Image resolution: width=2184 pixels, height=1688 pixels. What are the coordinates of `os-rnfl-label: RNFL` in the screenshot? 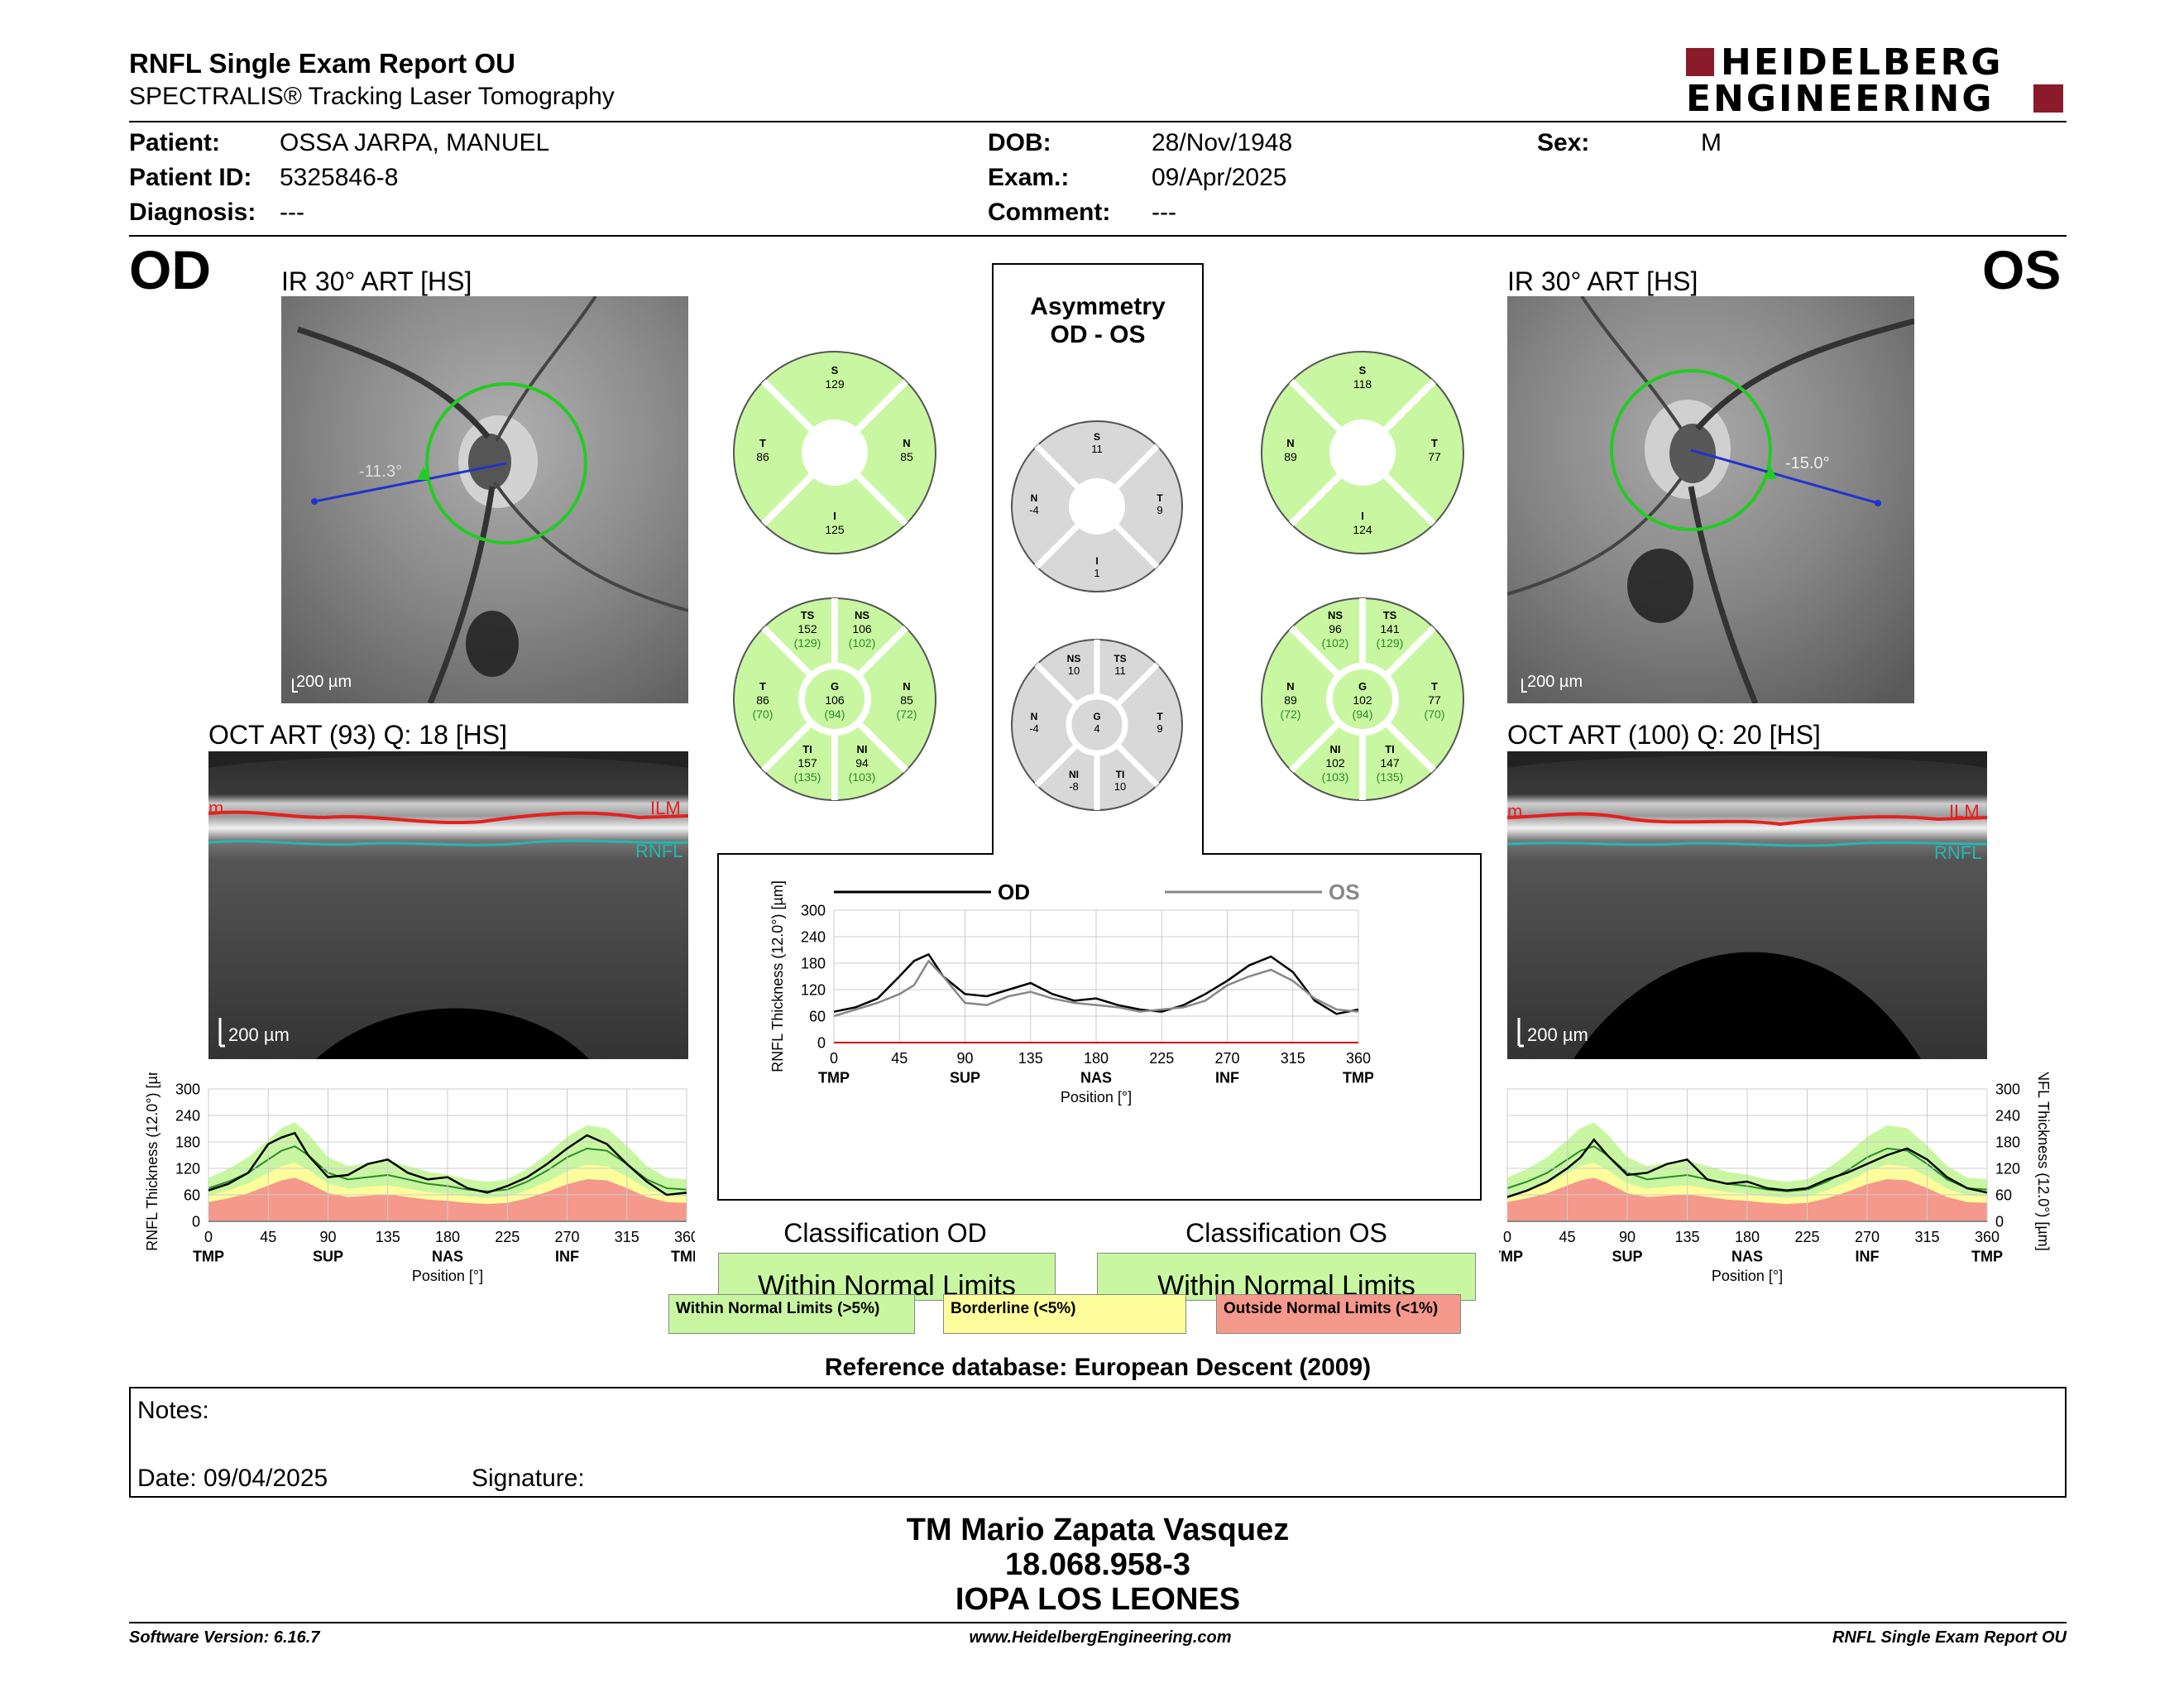 It's located at (1957, 852).